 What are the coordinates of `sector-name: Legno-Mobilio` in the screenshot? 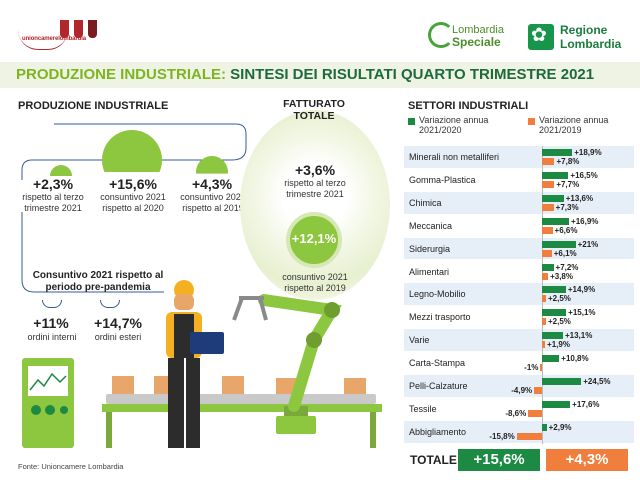 It's located at (437, 294).